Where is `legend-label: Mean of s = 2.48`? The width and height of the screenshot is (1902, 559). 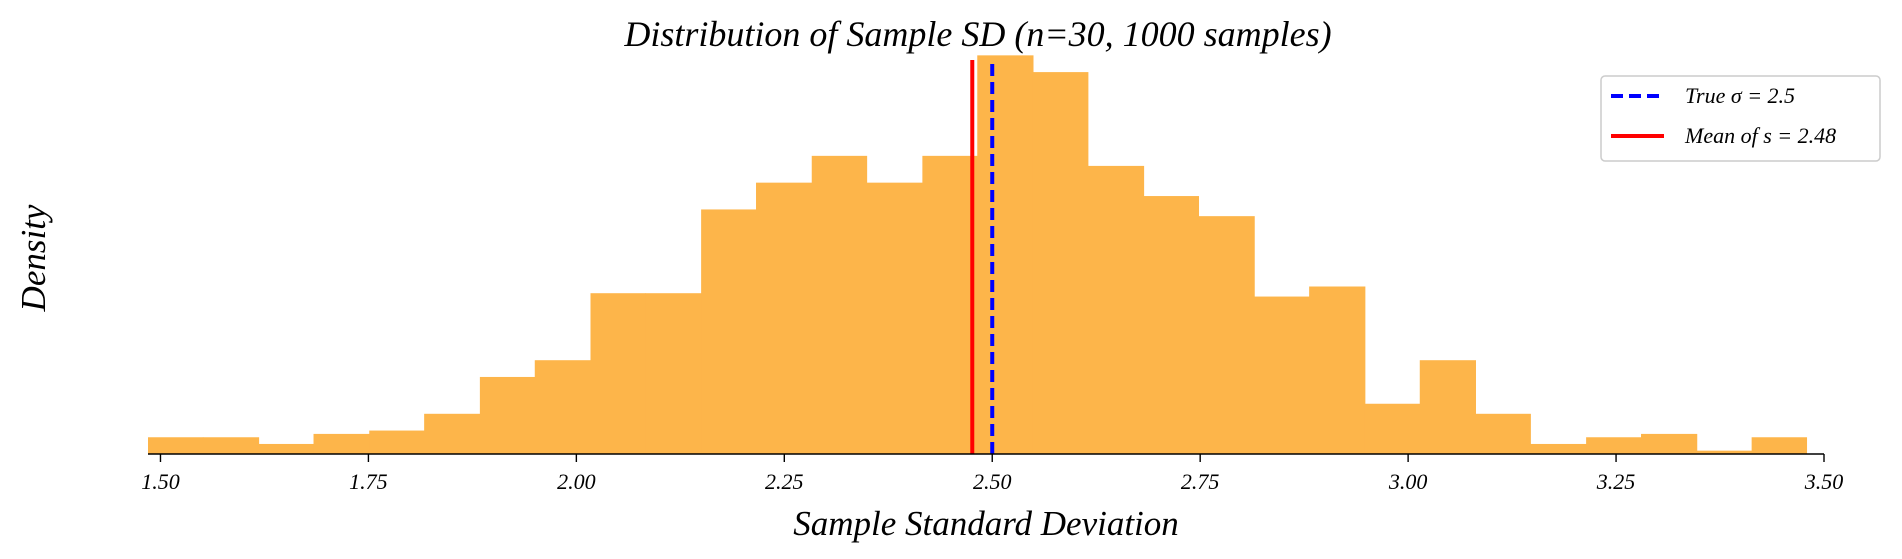 legend-label: Mean of s = 2.48 is located at coordinates (1760, 135).